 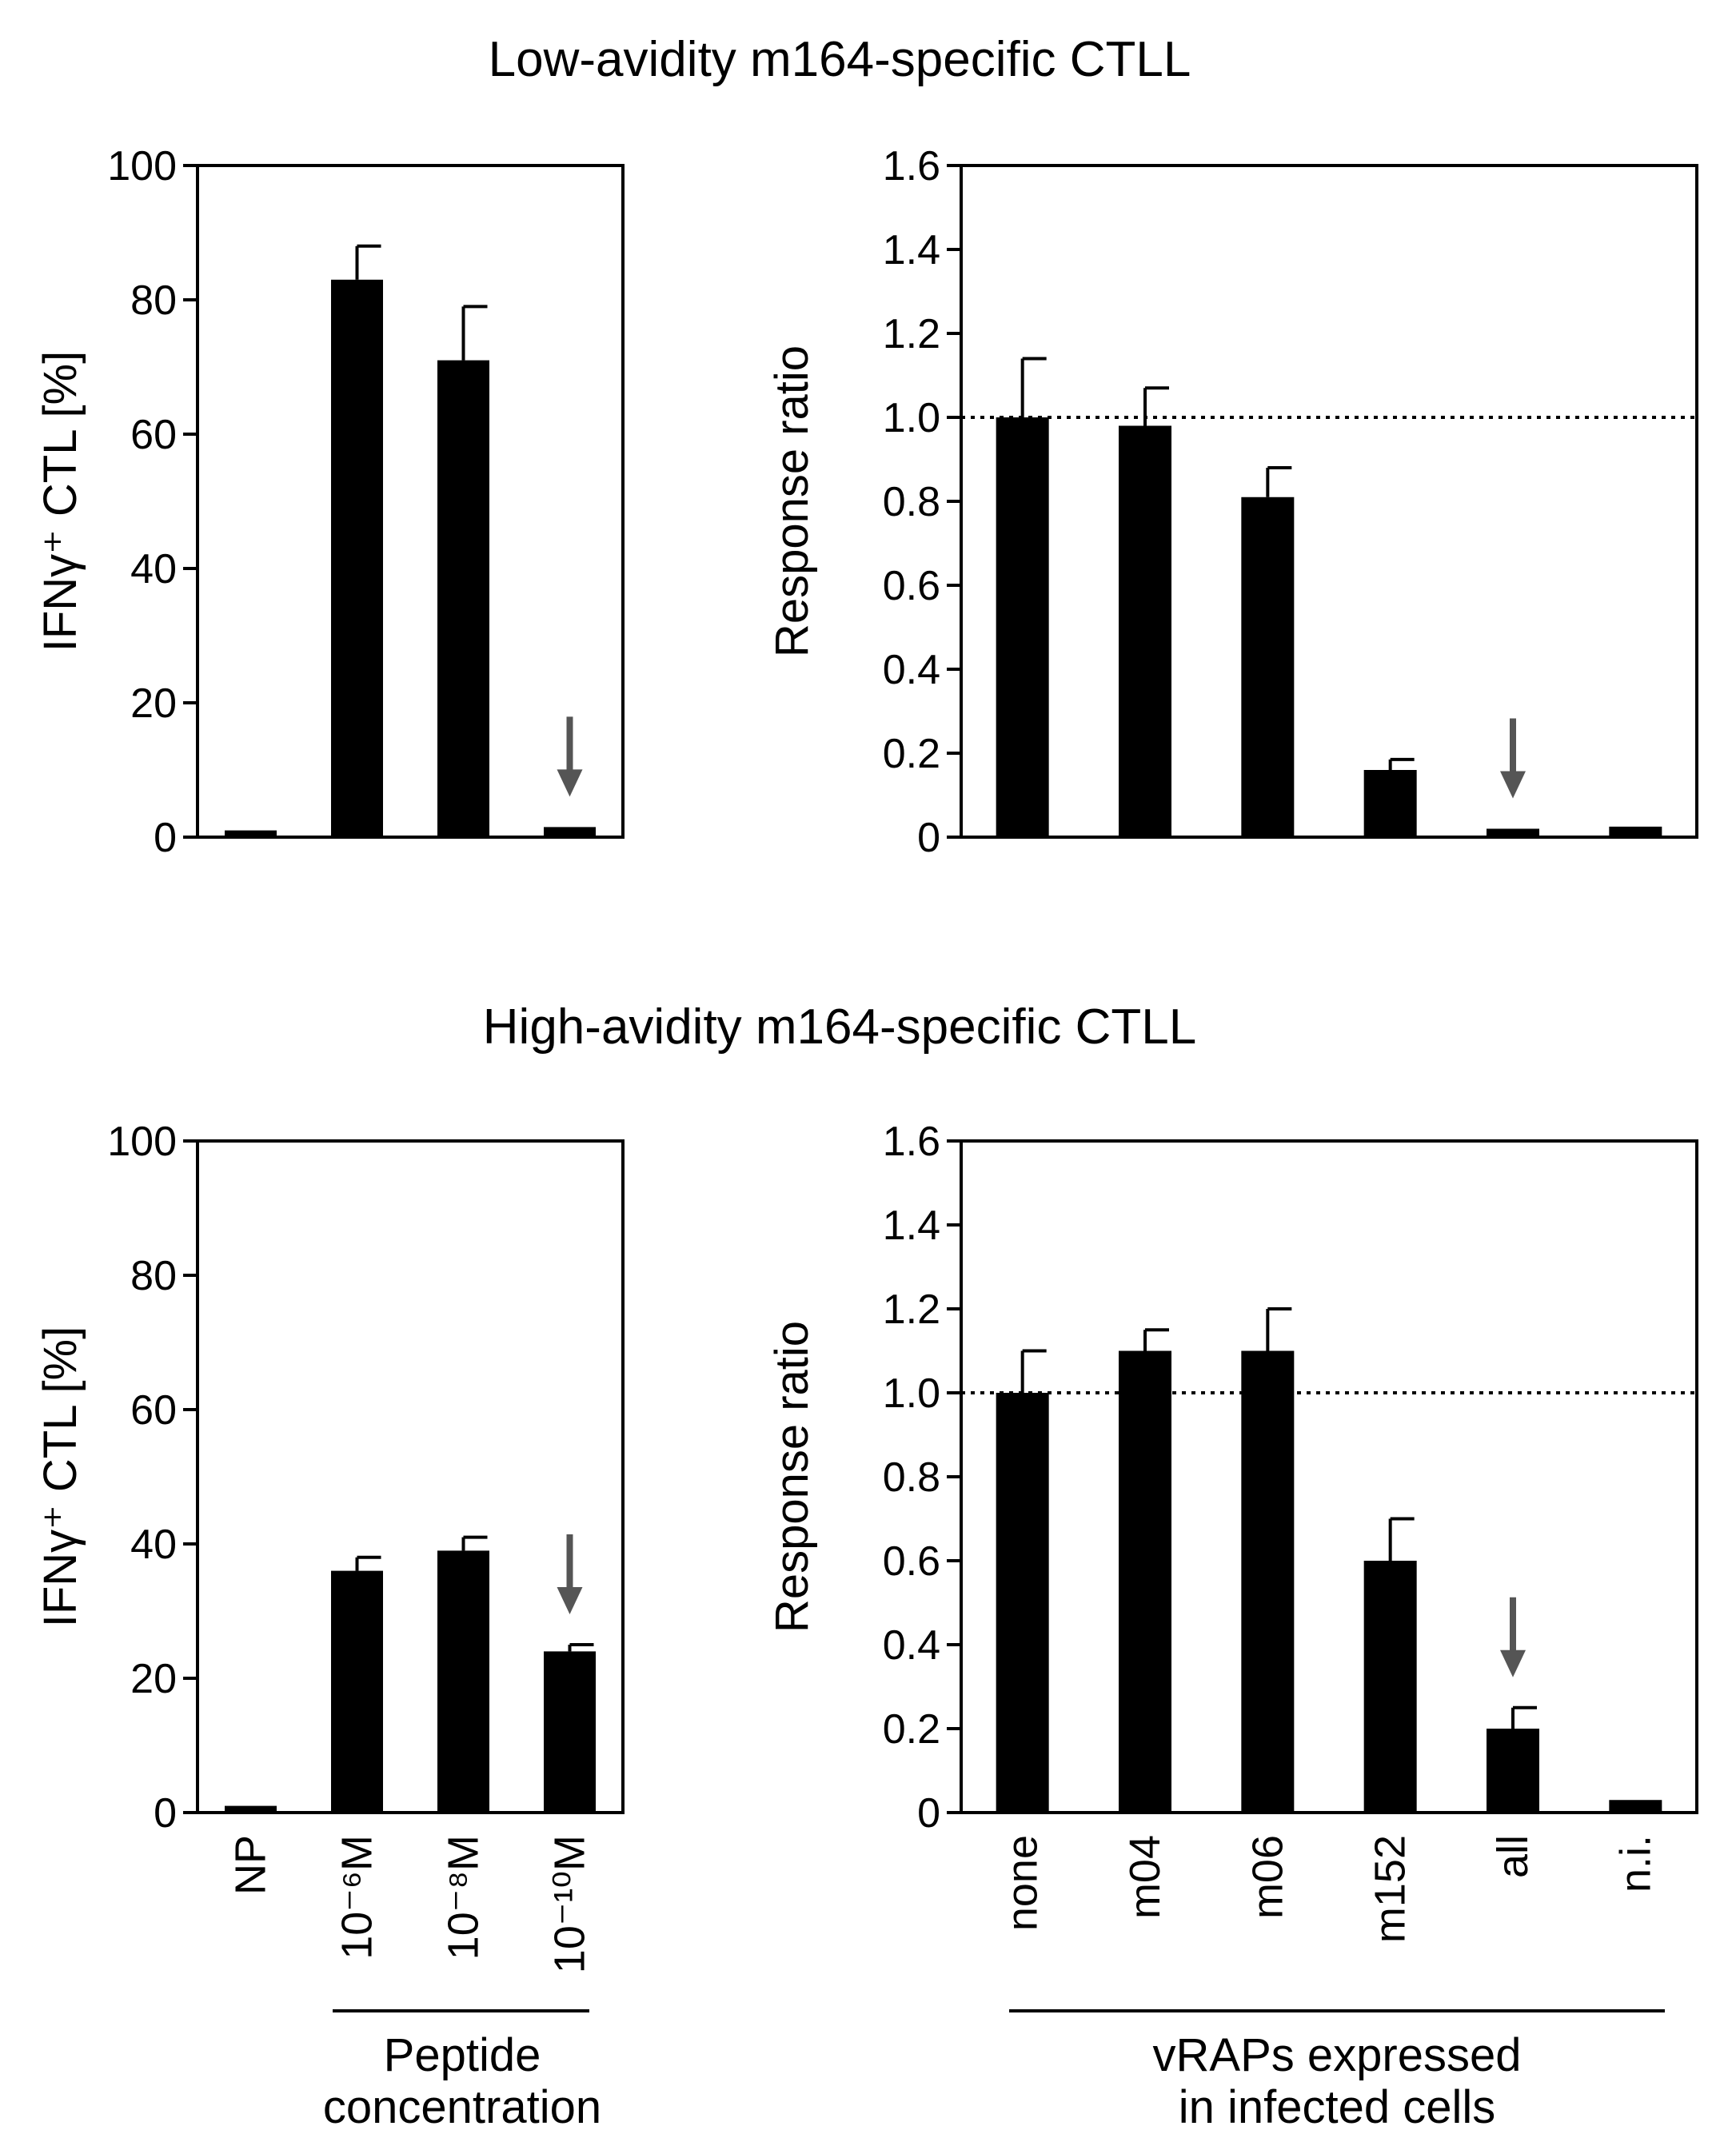 What do you see at coordinates (462, 2107) in the screenshot?
I see `group-label-peptide-line2: concentration` at bounding box center [462, 2107].